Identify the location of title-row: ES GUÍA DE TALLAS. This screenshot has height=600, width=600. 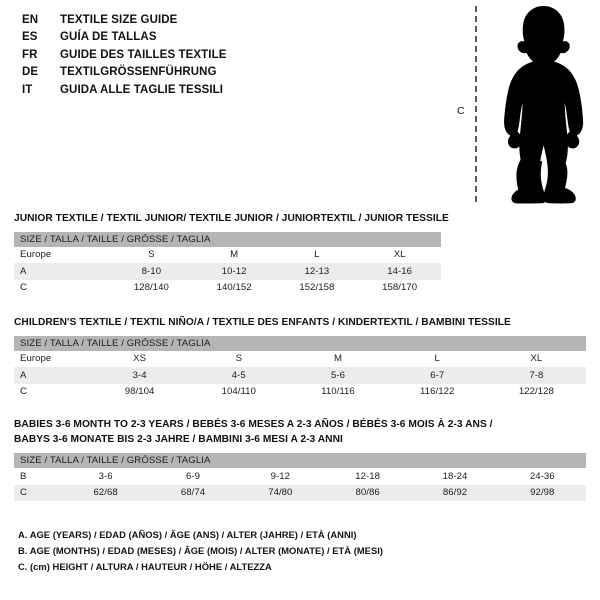
(222, 39).